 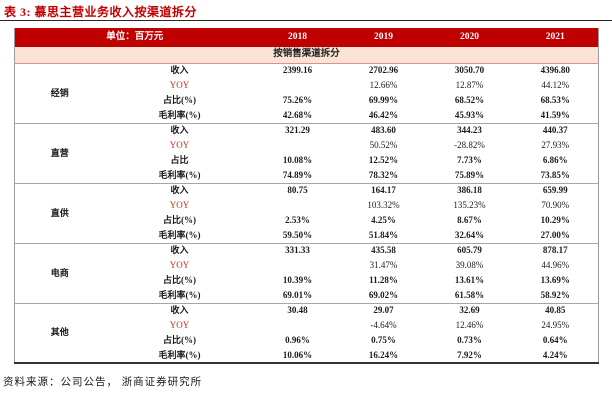 I want to click on table-row: 其他 收入 30.48 29.07 32.69 40.85, so click(x=306, y=332).